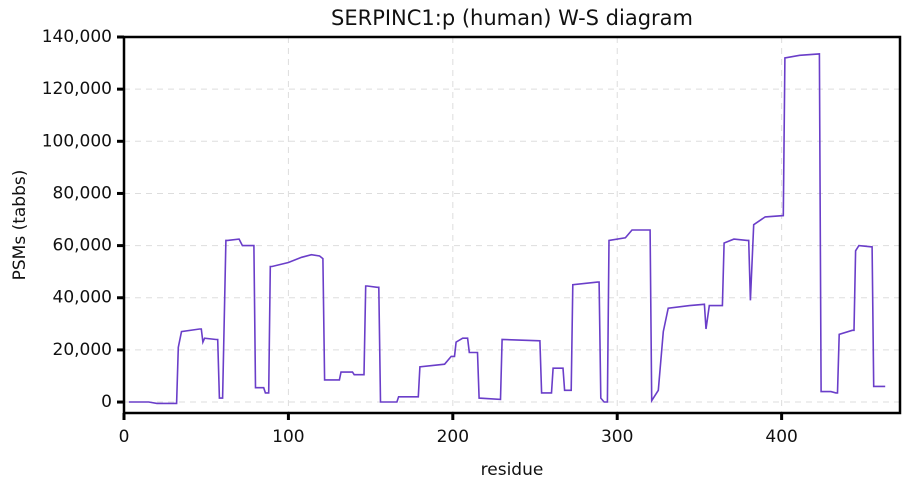 This screenshot has width=910, height=492. What do you see at coordinates (82, 193) in the screenshot?
I see `y-tick-label: 80,000` at bounding box center [82, 193].